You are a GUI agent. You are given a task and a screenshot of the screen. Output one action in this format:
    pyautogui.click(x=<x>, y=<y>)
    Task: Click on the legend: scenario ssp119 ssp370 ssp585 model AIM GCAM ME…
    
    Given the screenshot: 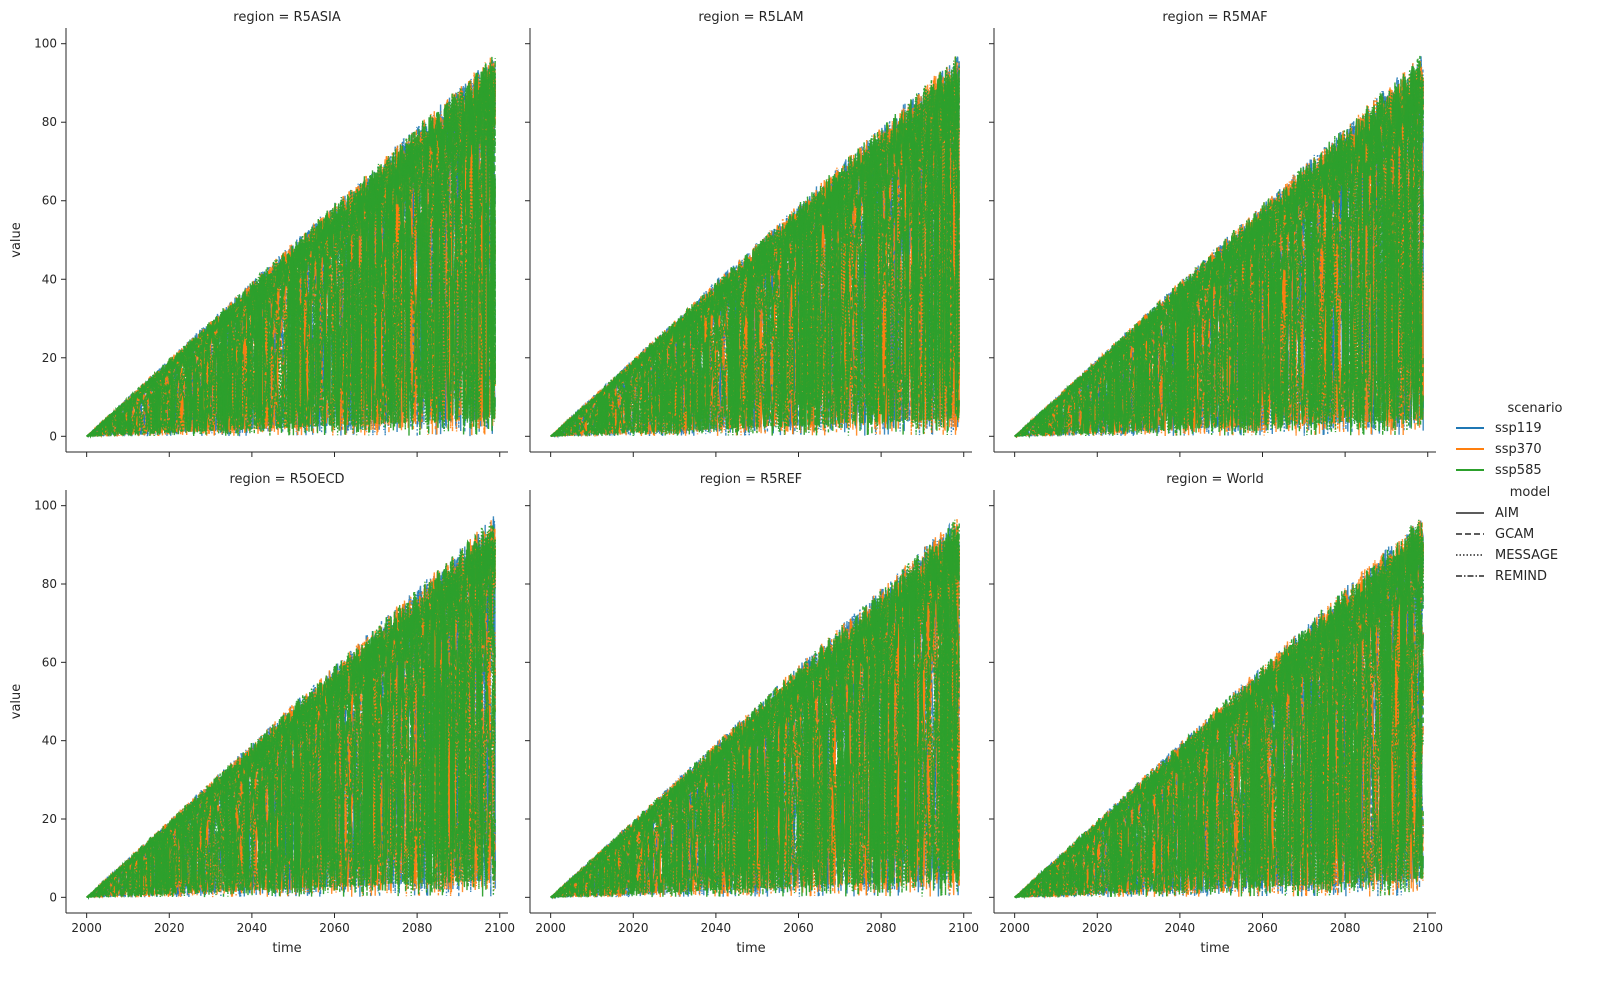 What is the action you would take?
    pyautogui.click(x=1509, y=492)
    